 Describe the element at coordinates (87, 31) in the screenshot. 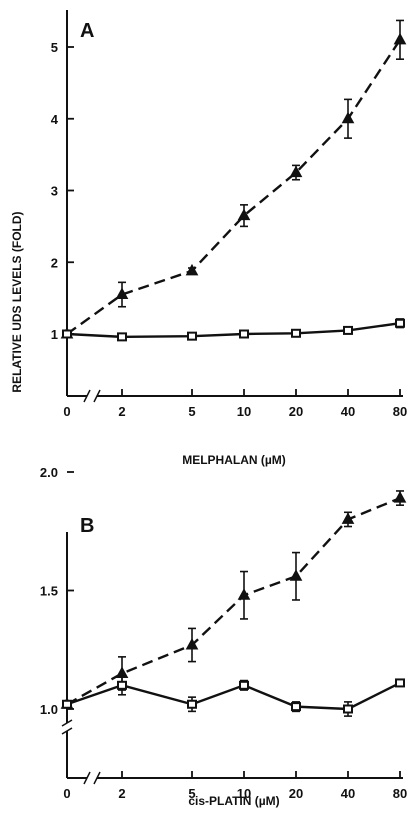

I see `panel-a-letter: A` at that location.